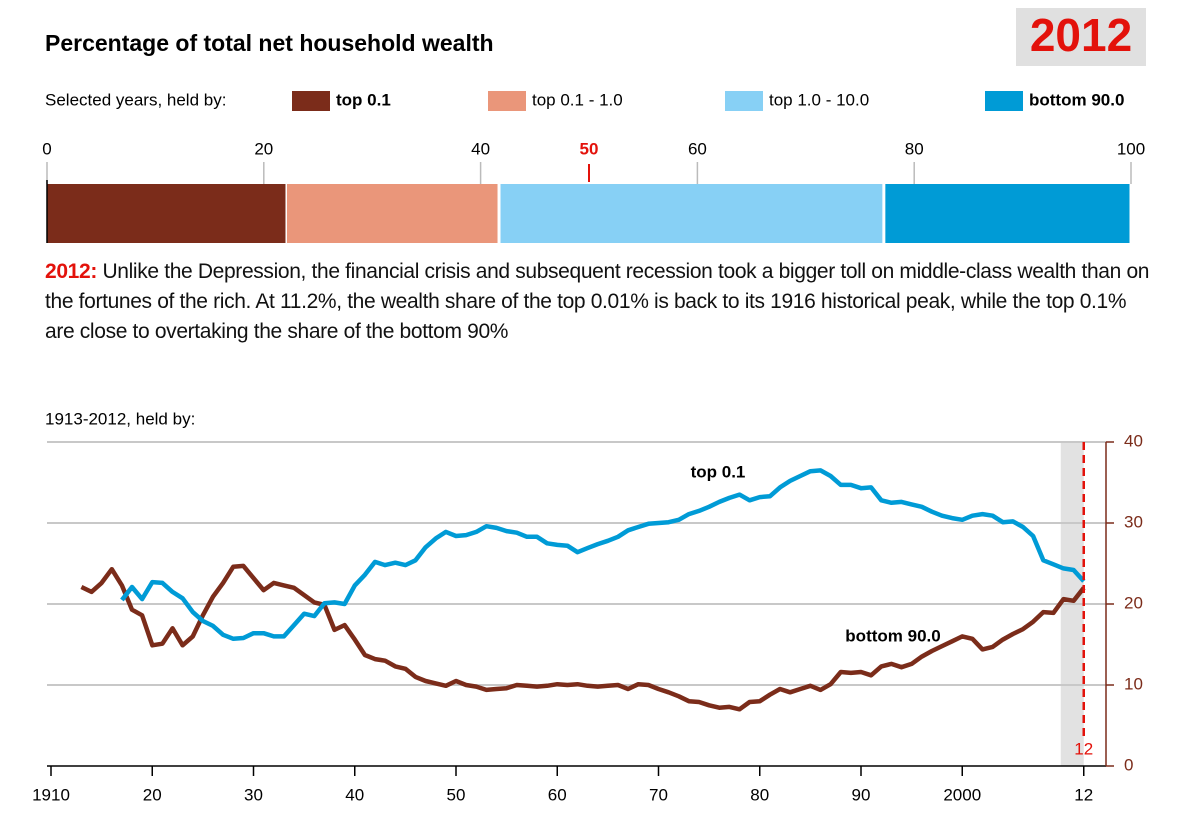 The width and height of the screenshot is (1190, 824). What do you see at coordinates (861, 794) in the screenshot?
I see `x-tick-label: 90` at bounding box center [861, 794].